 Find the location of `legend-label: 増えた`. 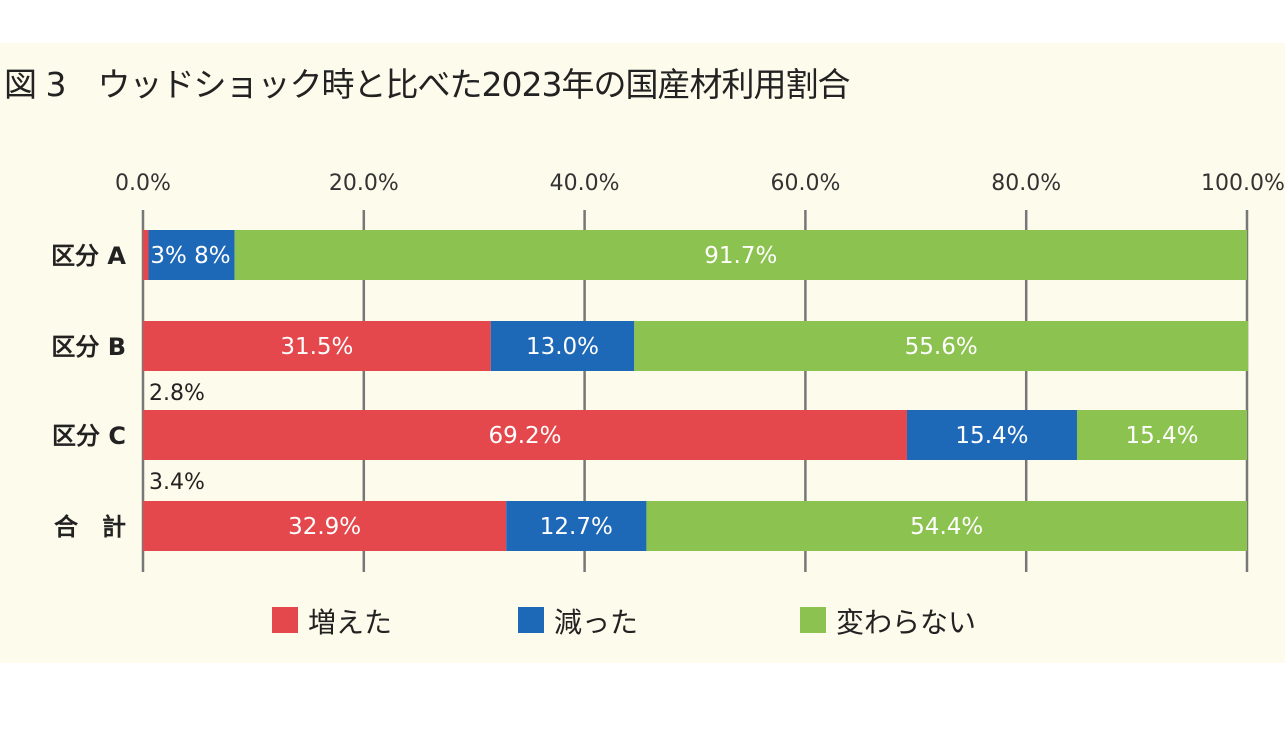

legend-label: 増えた is located at coordinates (350, 622).